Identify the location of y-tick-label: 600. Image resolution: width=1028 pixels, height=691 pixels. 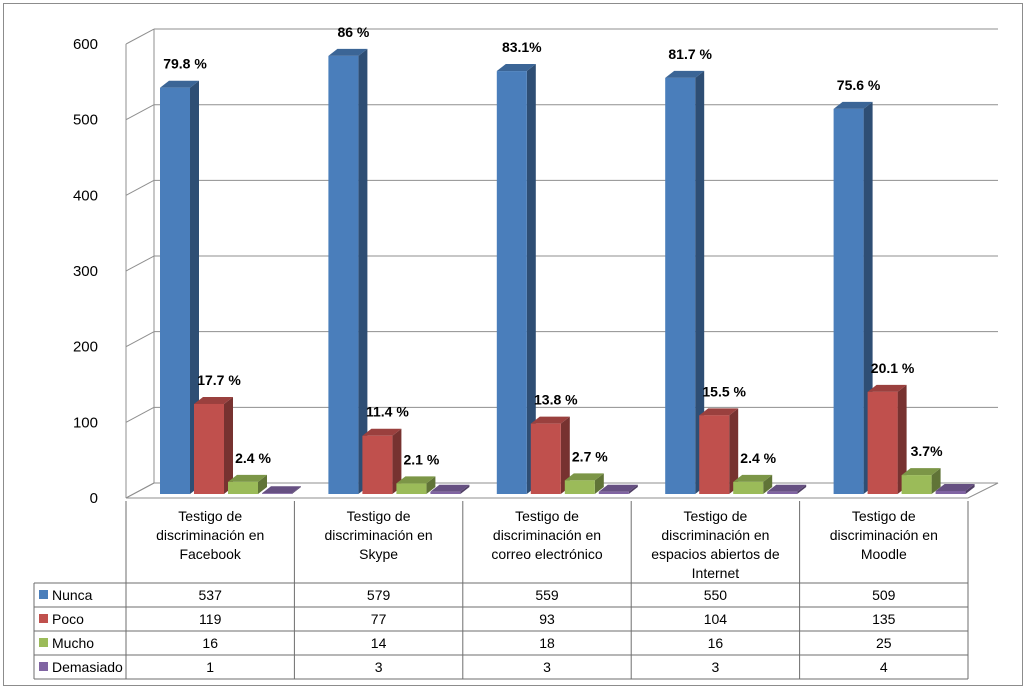
(85, 44).